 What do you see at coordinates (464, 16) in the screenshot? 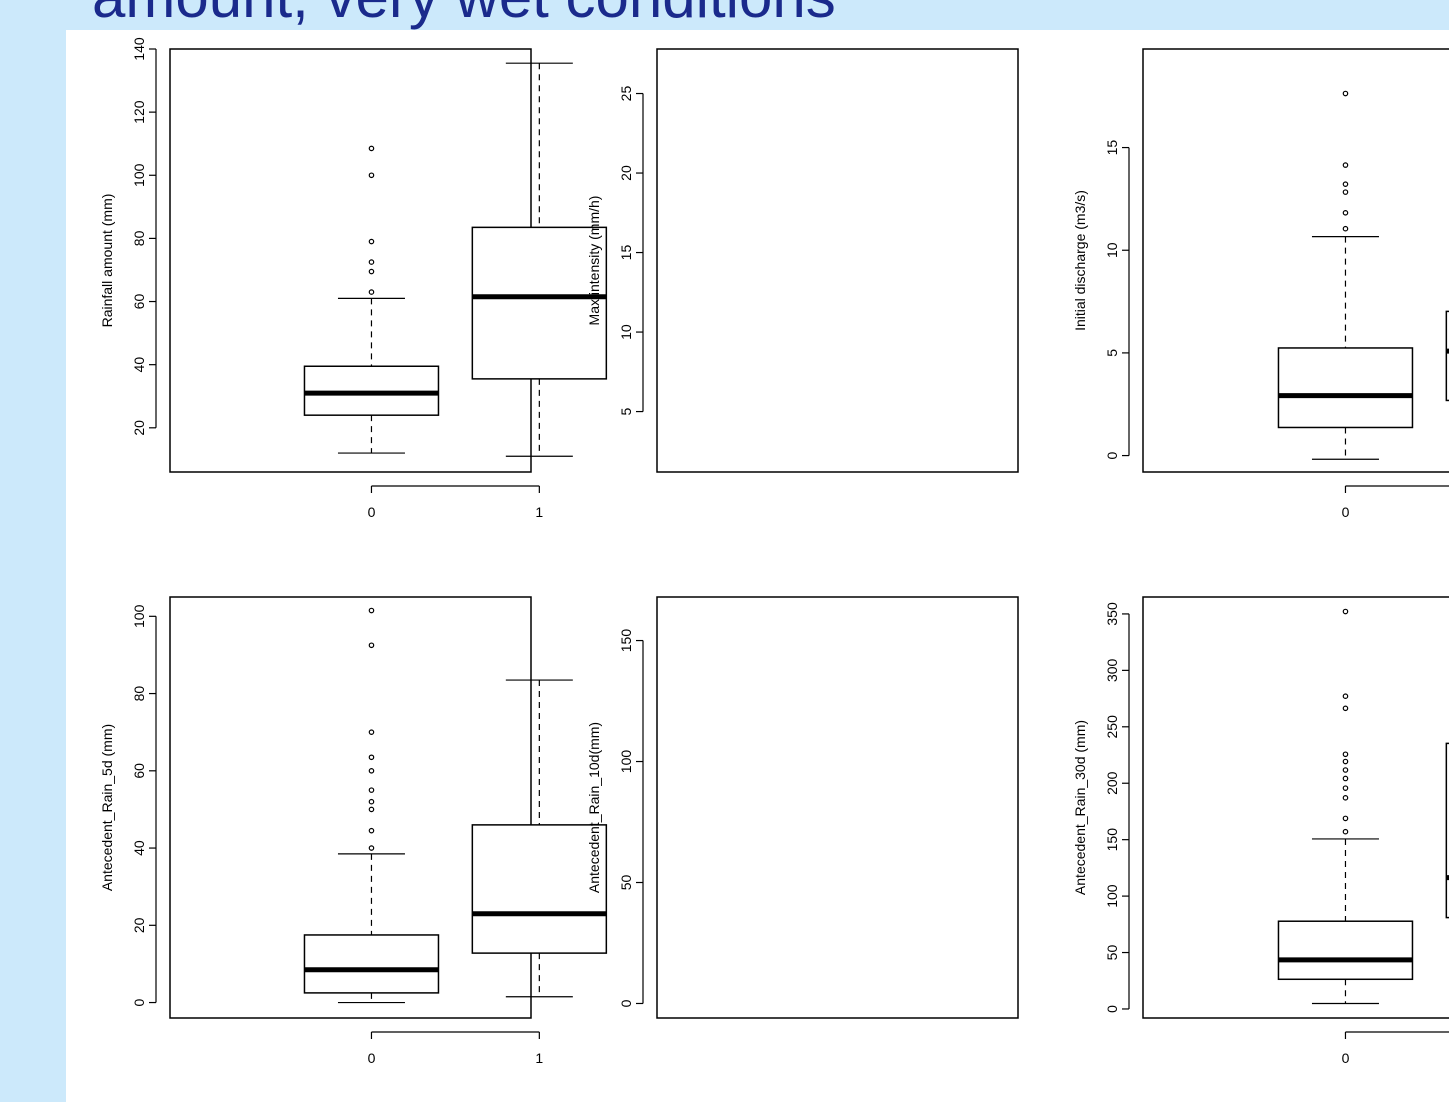
I see `slide-title: amount, very wet conditions` at bounding box center [464, 16].